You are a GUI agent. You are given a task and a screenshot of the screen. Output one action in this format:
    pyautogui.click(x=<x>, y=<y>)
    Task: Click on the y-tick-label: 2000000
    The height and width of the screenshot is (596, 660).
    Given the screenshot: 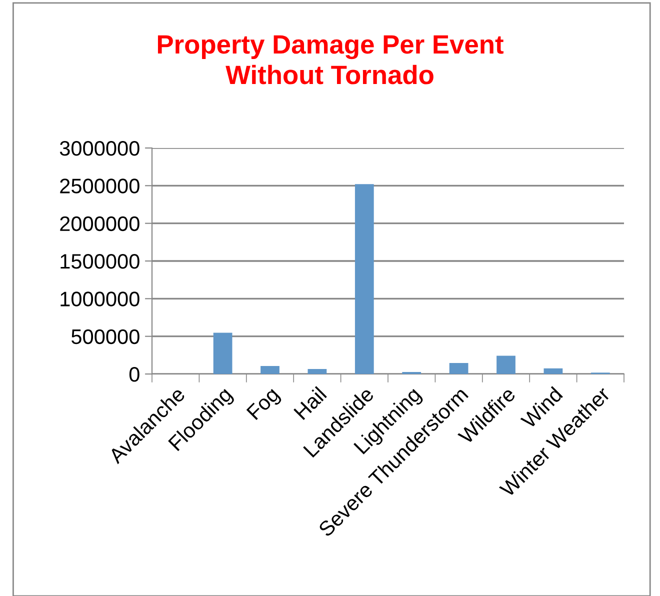 What is the action you would take?
    pyautogui.click(x=100, y=224)
    